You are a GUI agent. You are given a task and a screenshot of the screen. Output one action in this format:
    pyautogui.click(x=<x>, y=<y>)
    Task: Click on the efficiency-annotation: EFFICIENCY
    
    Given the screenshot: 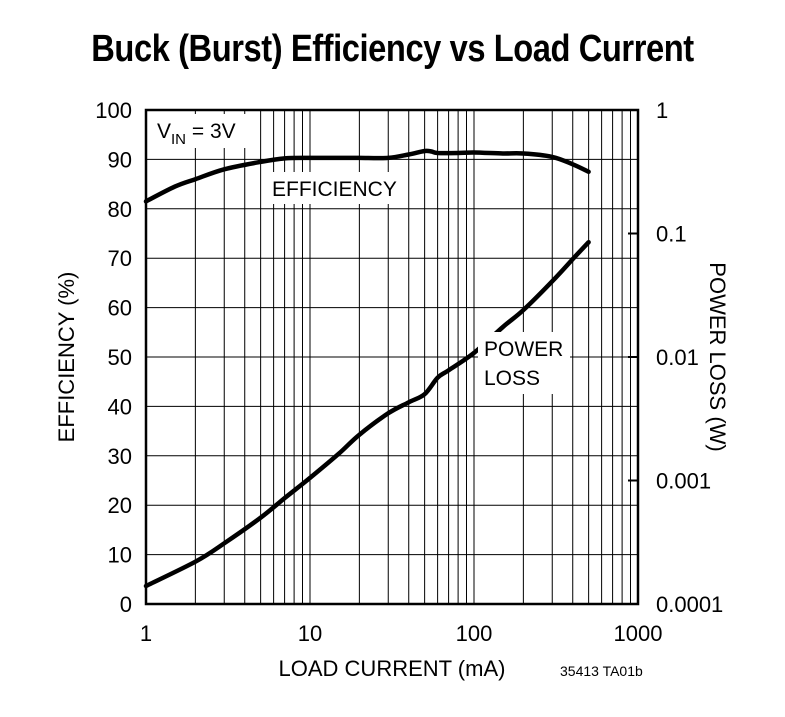 What is the action you would take?
    pyautogui.click(x=334, y=189)
    